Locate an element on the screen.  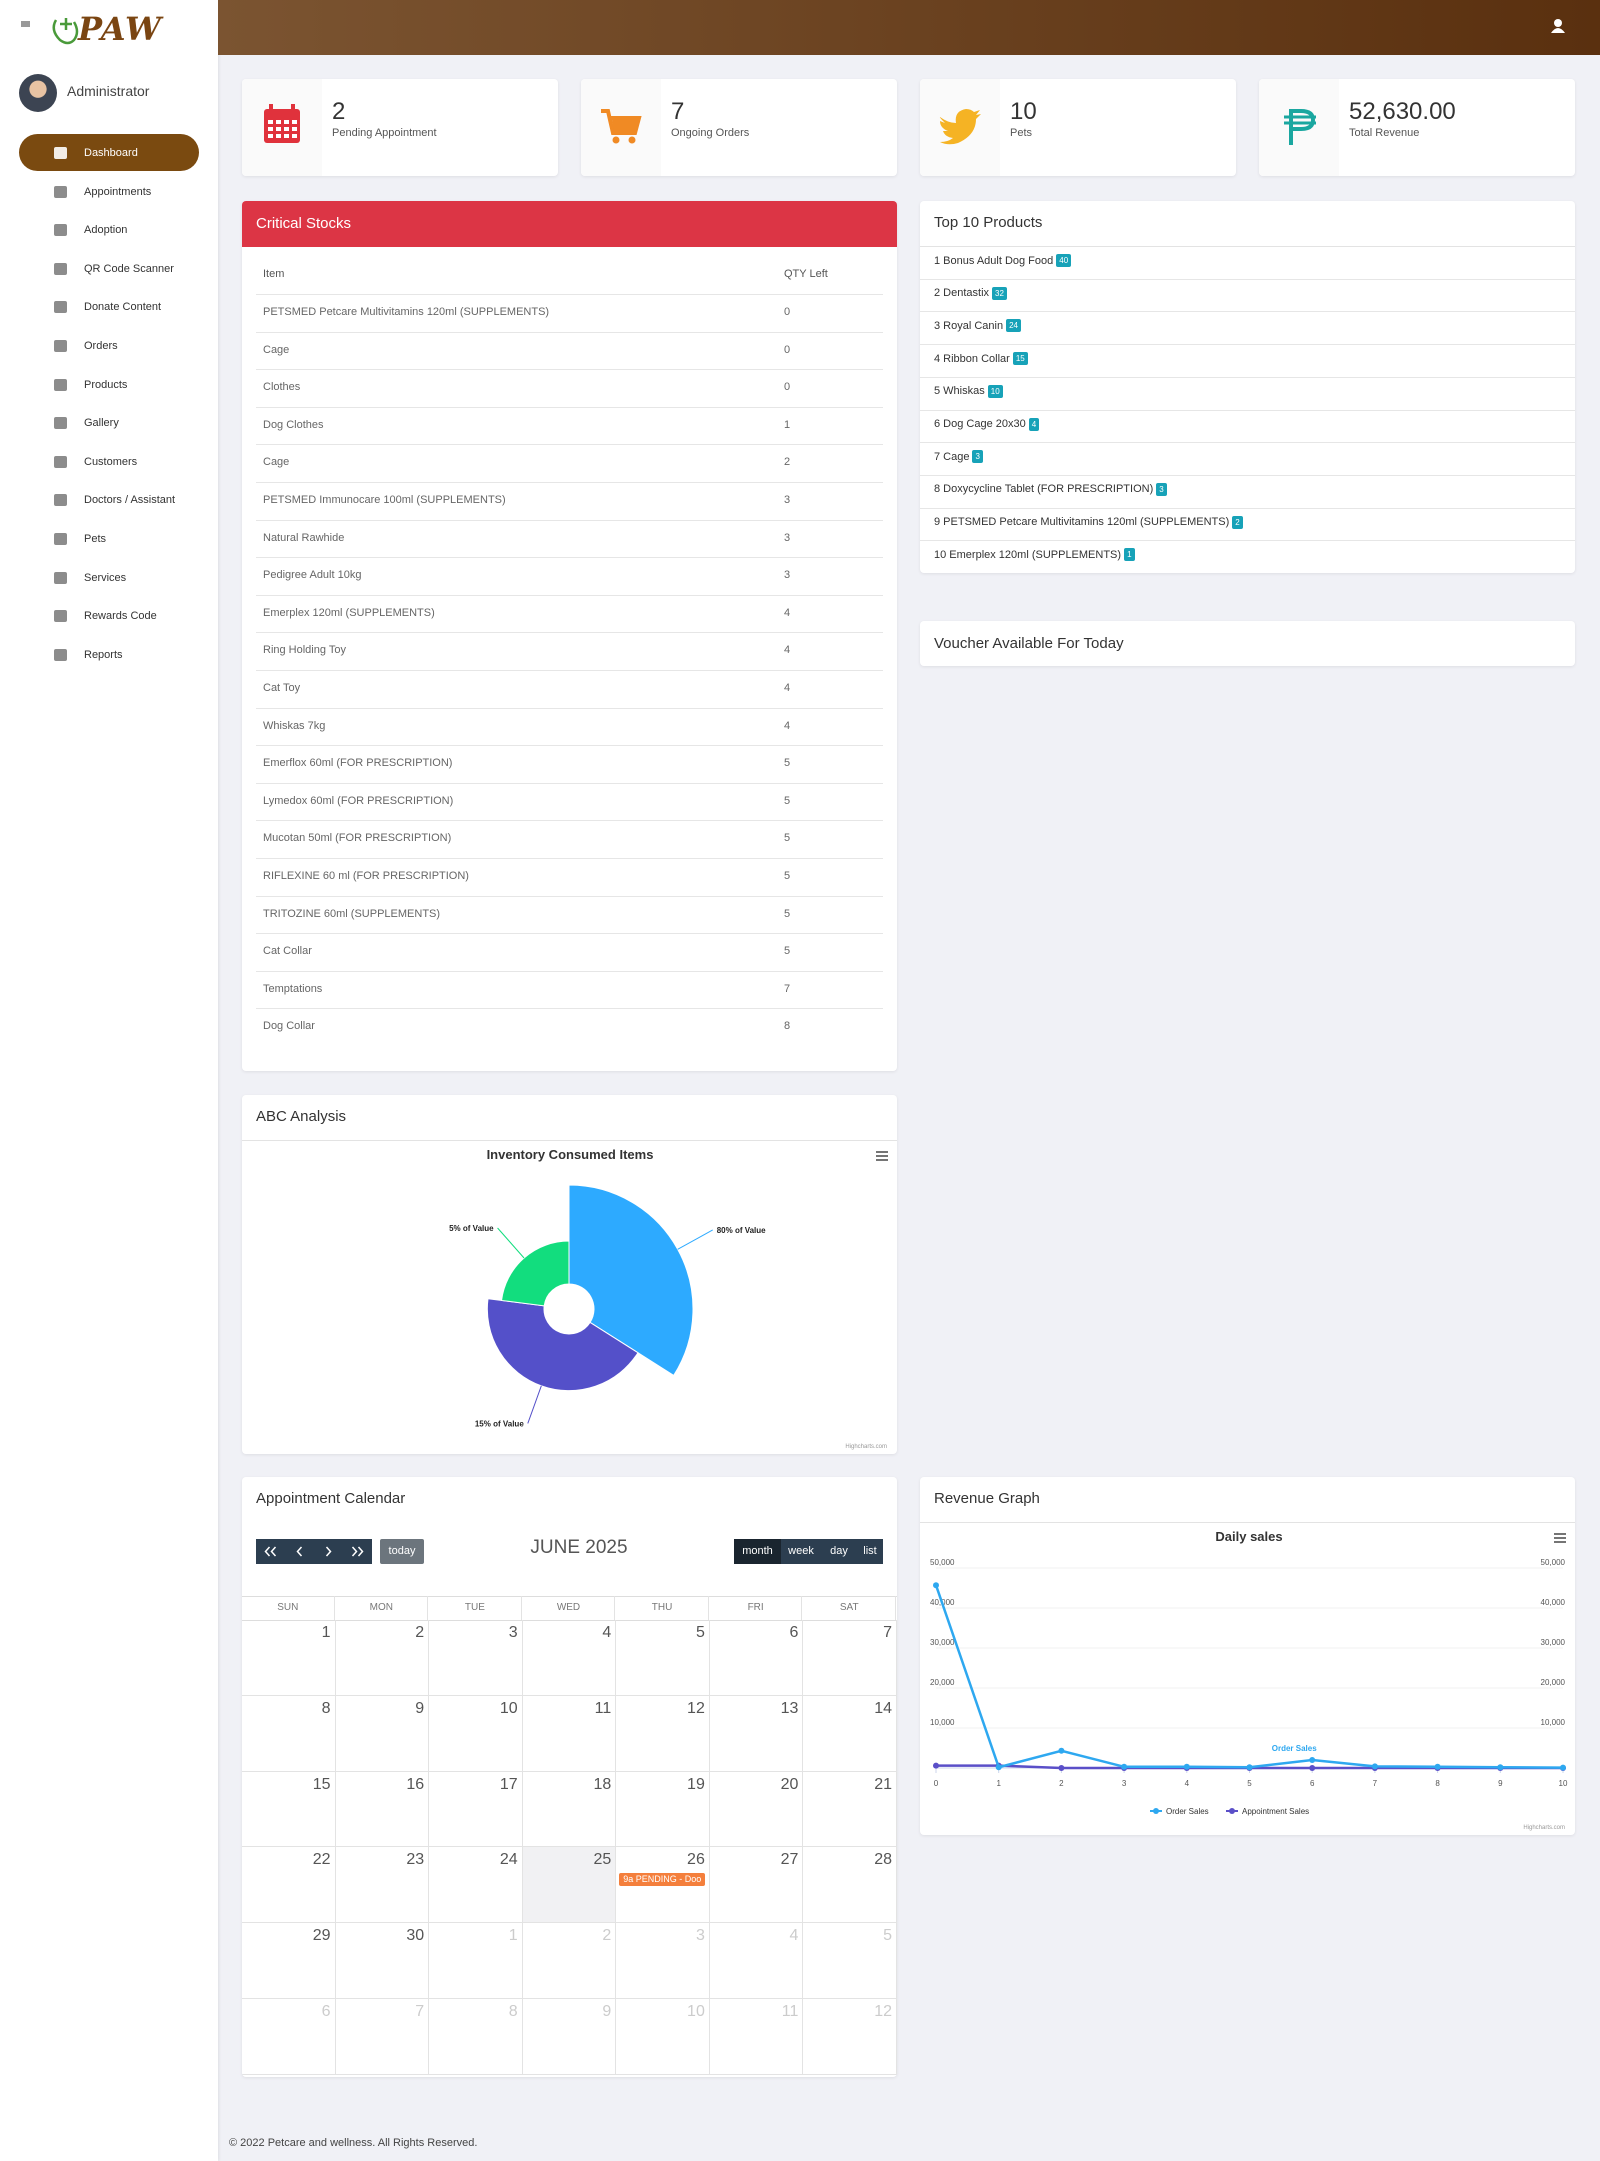
item-name: Mucotan 50ml (FOR PRESCRIPTION) is located at coordinates (357, 838).